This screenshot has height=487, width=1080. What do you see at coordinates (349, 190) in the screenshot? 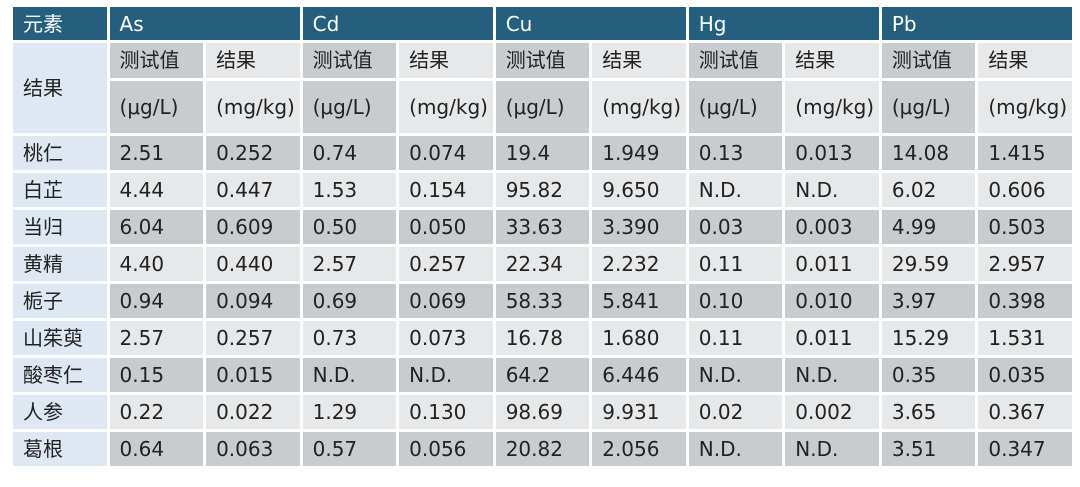
I see `table-cell: 1.53` at bounding box center [349, 190].